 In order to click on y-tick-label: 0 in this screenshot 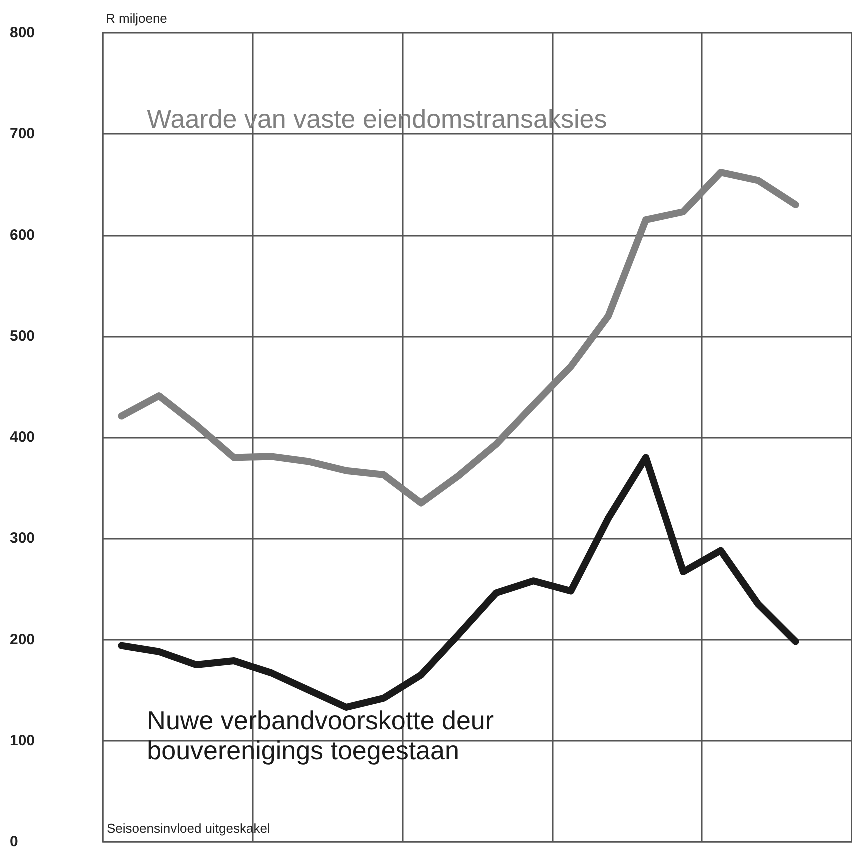, I will do `click(14, 842)`.